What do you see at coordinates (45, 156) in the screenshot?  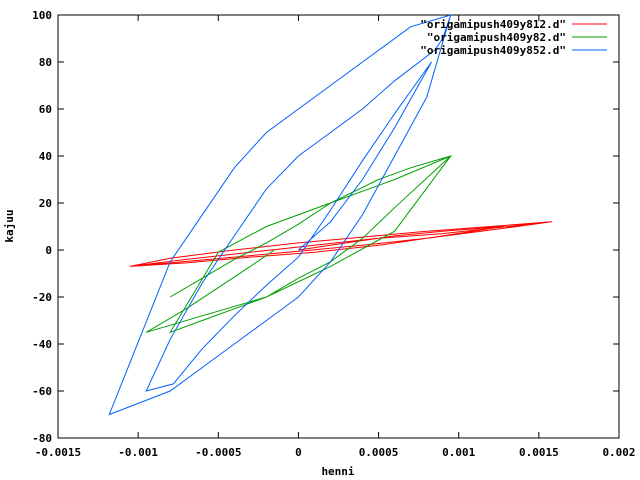 I see `y-tick-label: 40` at bounding box center [45, 156].